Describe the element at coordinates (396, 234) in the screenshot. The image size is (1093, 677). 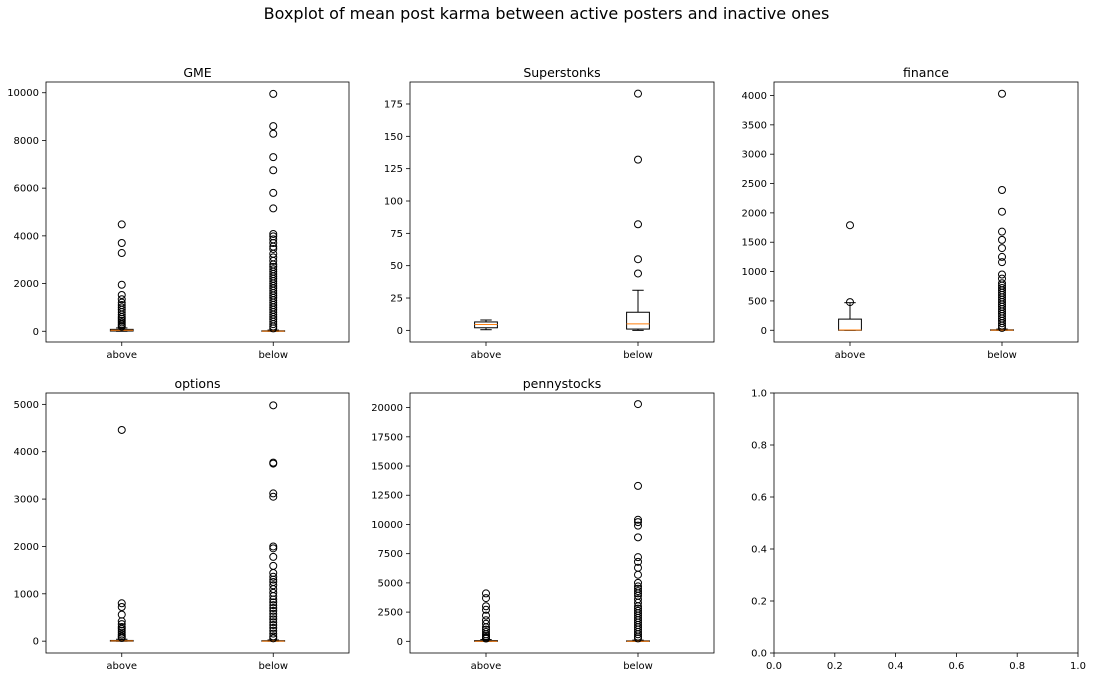
I see `y-tick-label-1-3: 75` at that location.